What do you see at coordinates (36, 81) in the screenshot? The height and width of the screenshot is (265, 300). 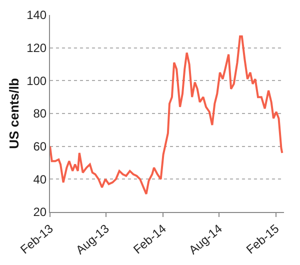 I see `y-tick-label: 100` at bounding box center [36, 81].